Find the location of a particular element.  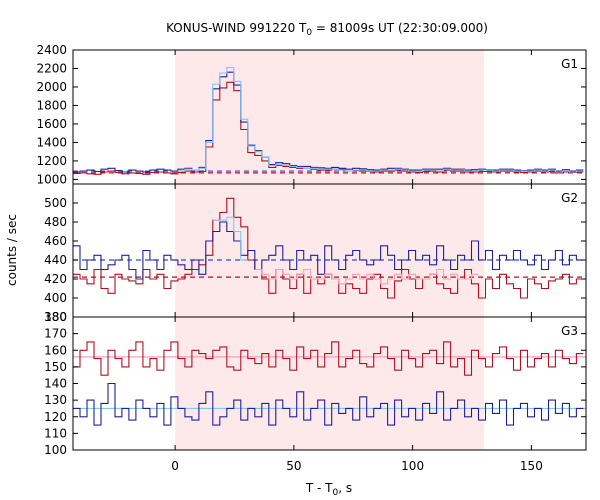

y-tick-label: 1800 is located at coordinates (51, 105).